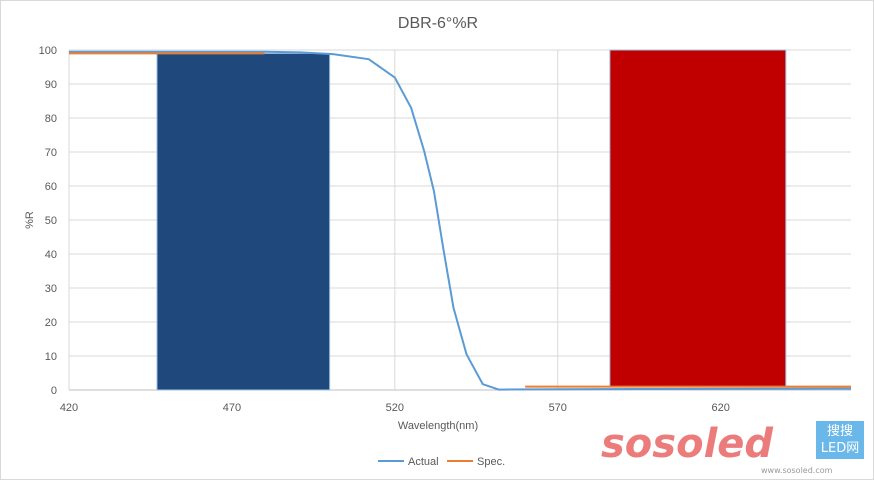 The height and width of the screenshot is (480, 874). Describe the element at coordinates (51, 187) in the screenshot. I see `y-tick-label: 60` at that location.